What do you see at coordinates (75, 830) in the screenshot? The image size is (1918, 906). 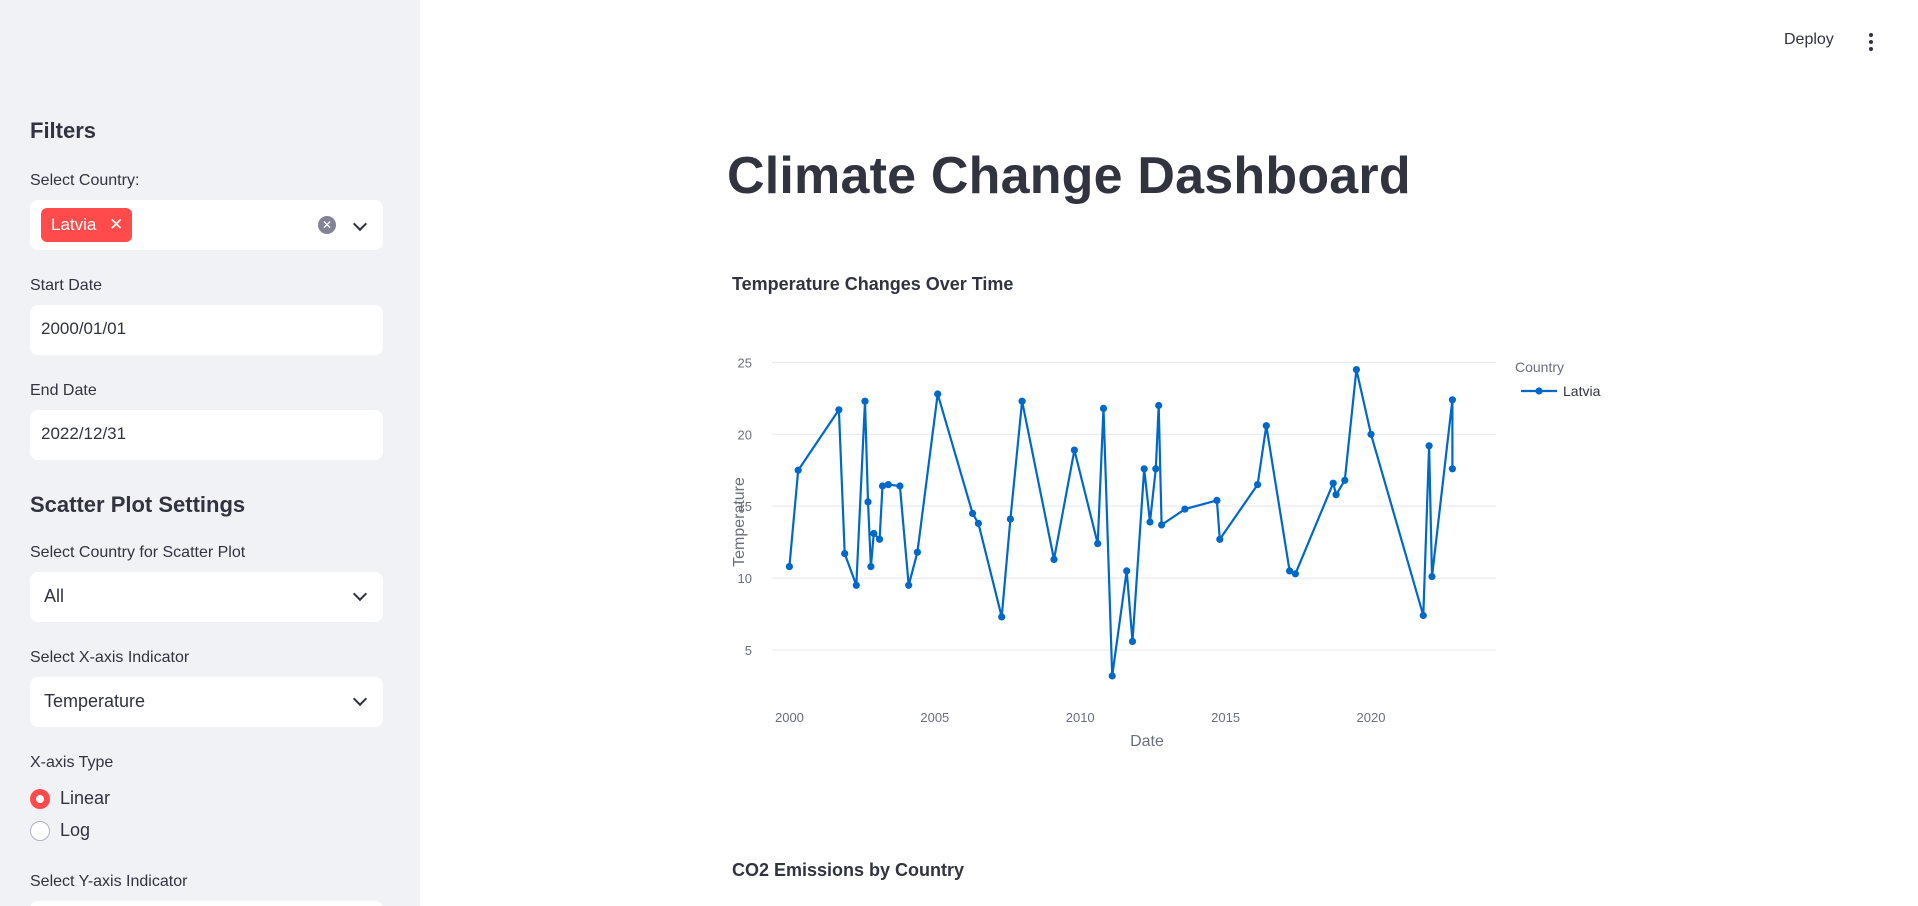 I see `radio-log-label: Log` at bounding box center [75, 830].